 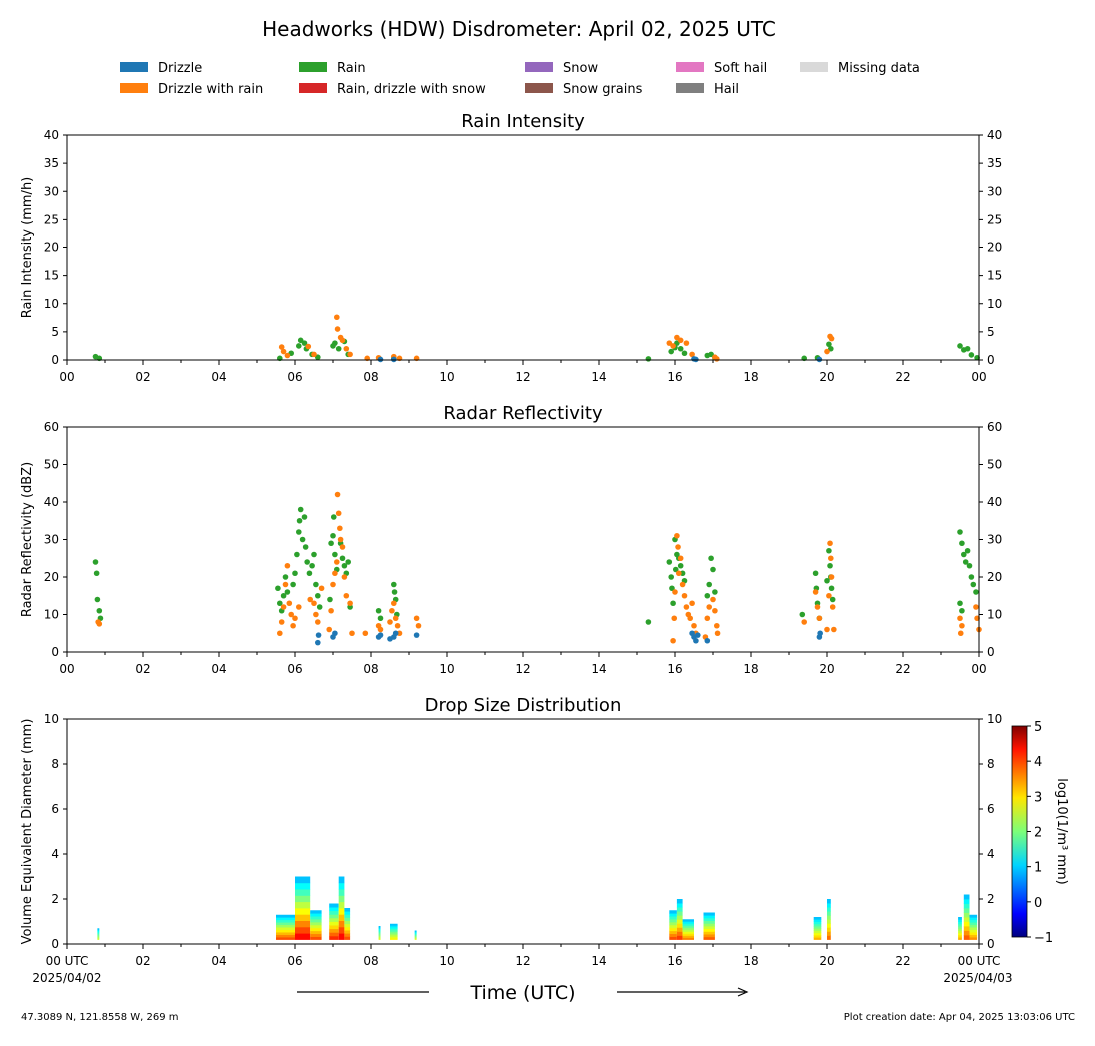 What do you see at coordinates (740, 68) in the screenshot?
I see `legend-label: Soft hail` at bounding box center [740, 68].